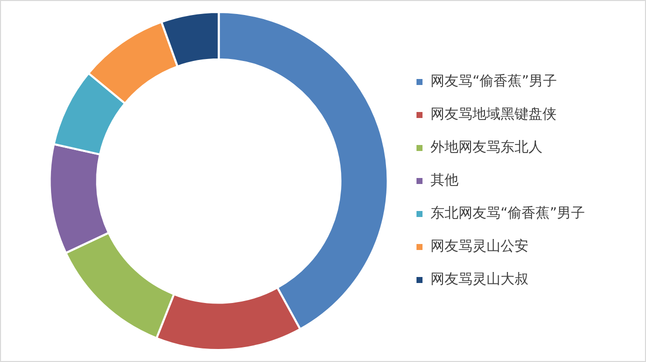  What do you see at coordinates (508, 214) in the screenshot?
I see `legend-label: 东北网友骂“偷香蕉”男子` at bounding box center [508, 214].